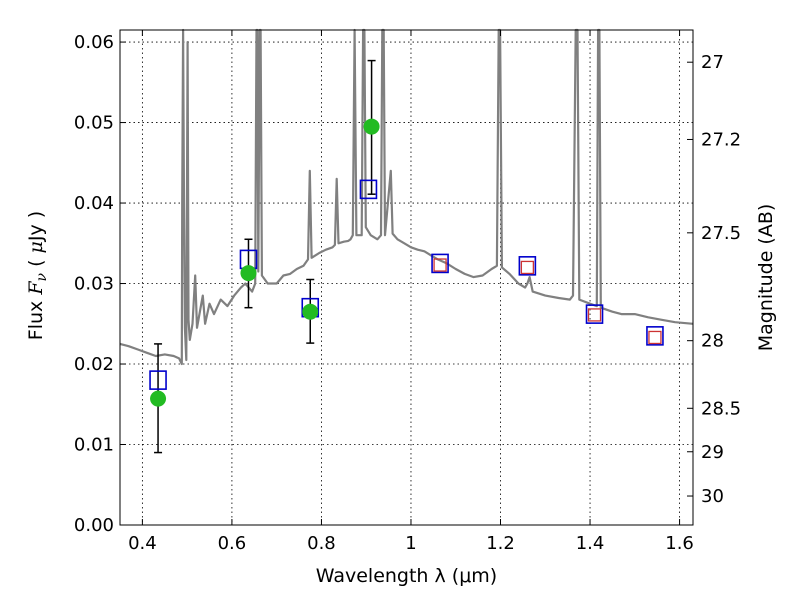 Image resolution: width=800 pixels, height=600 pixels. I want to click on y2-tick-label: 27, so click(712, 62).